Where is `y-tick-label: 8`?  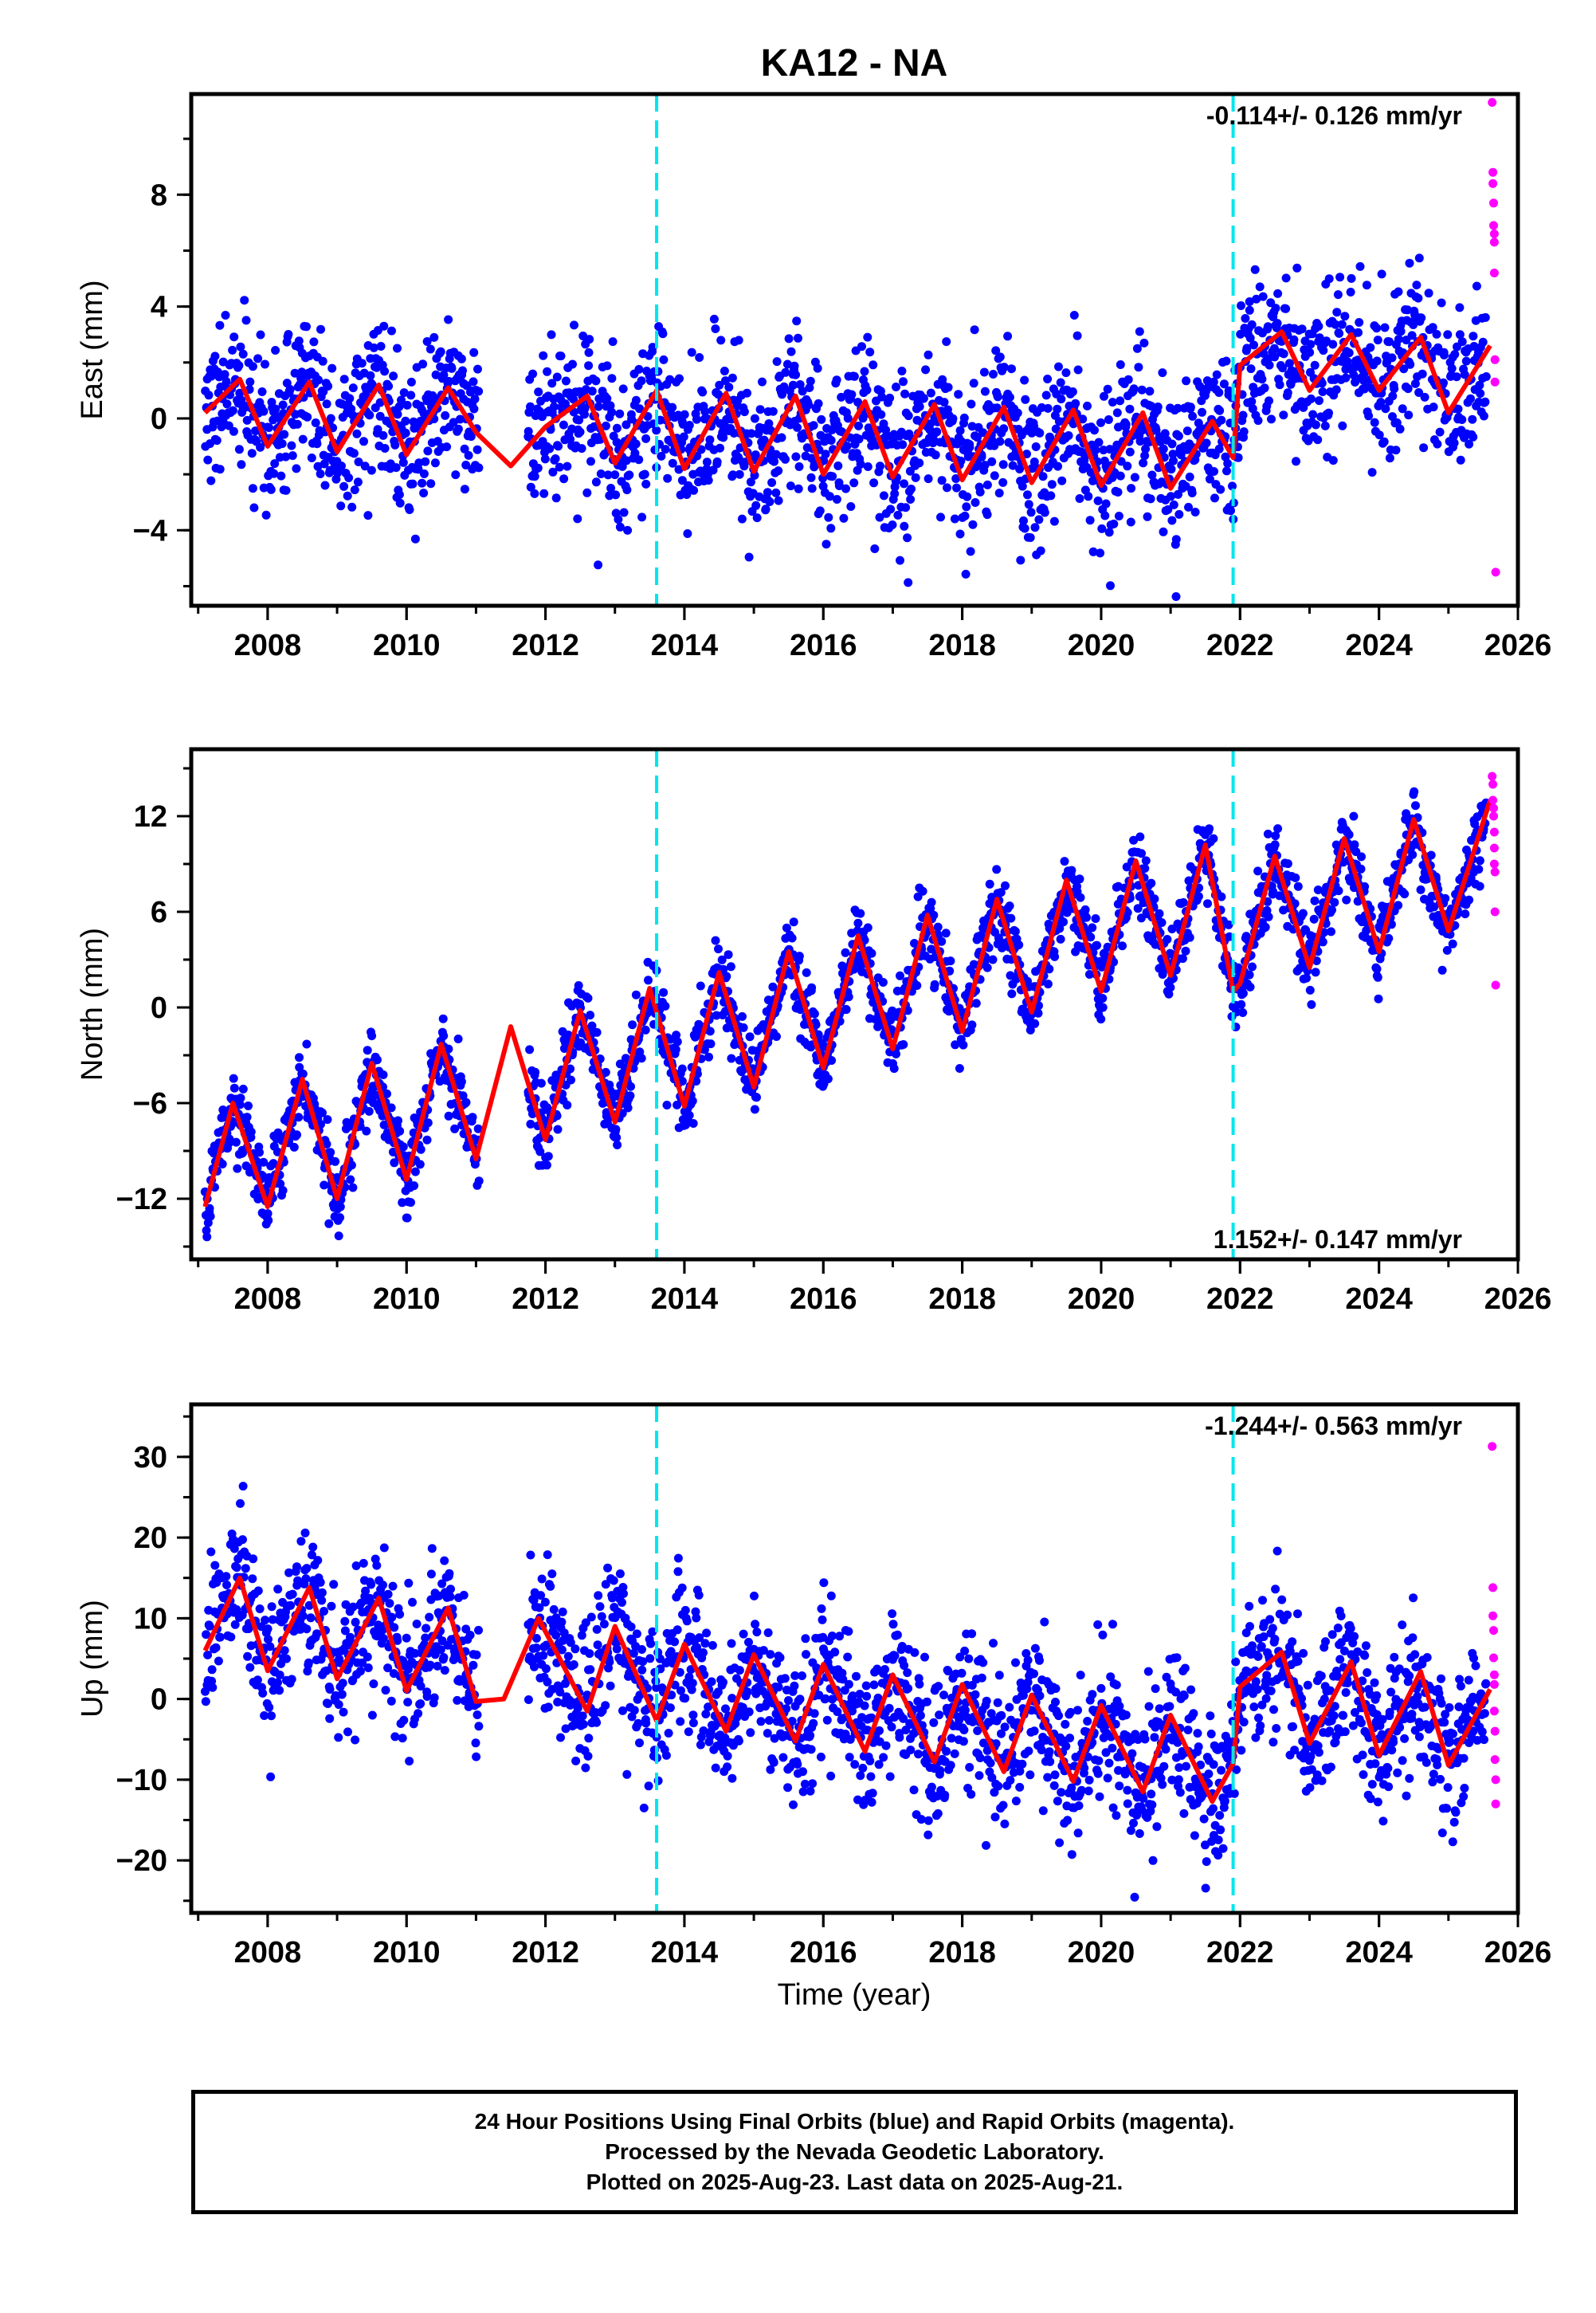 y-tick-label: 8 is located at coordinates (159, 195).